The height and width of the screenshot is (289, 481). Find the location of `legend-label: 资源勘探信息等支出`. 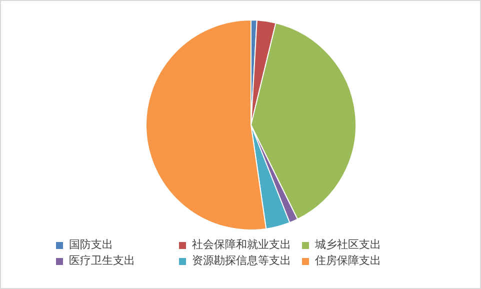

legend-label: 资源勘探信息等支出 is located at coordinates (241, 261).